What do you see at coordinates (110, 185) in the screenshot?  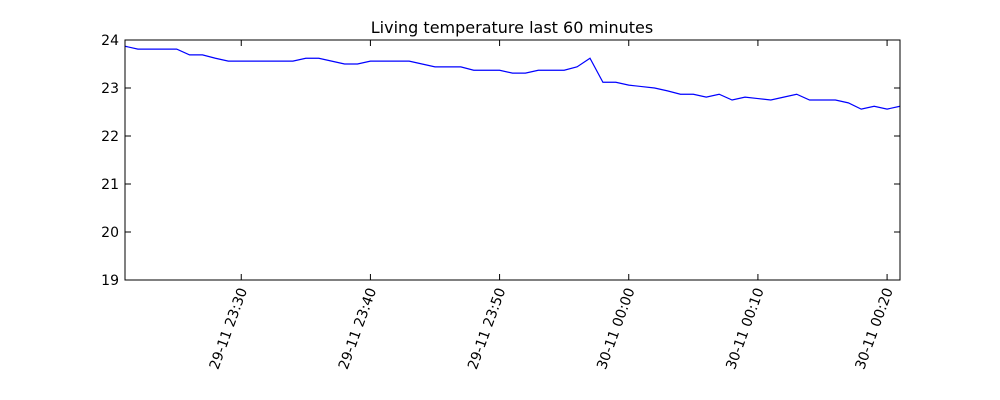 I see `y-tick-label: 21` at bounding box center [110, 185].